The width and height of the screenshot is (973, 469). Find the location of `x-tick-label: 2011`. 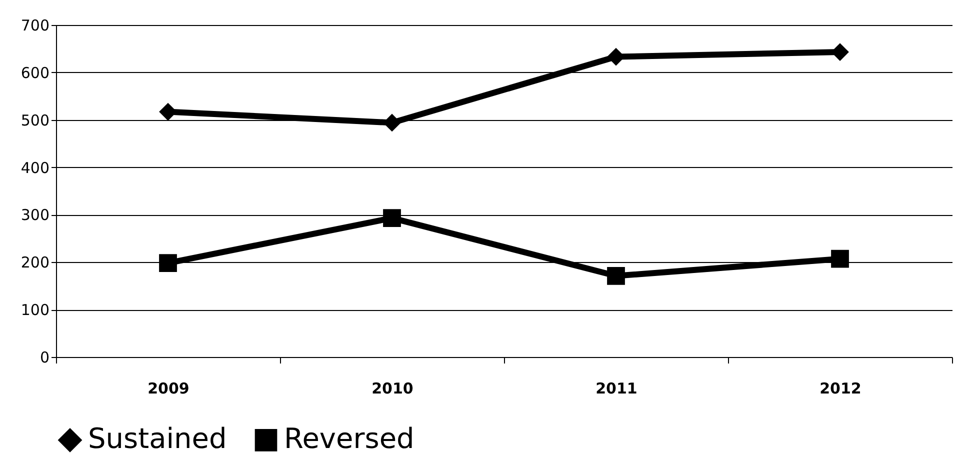

x-tick-label: 2011 is located at coordinates (617, 389).